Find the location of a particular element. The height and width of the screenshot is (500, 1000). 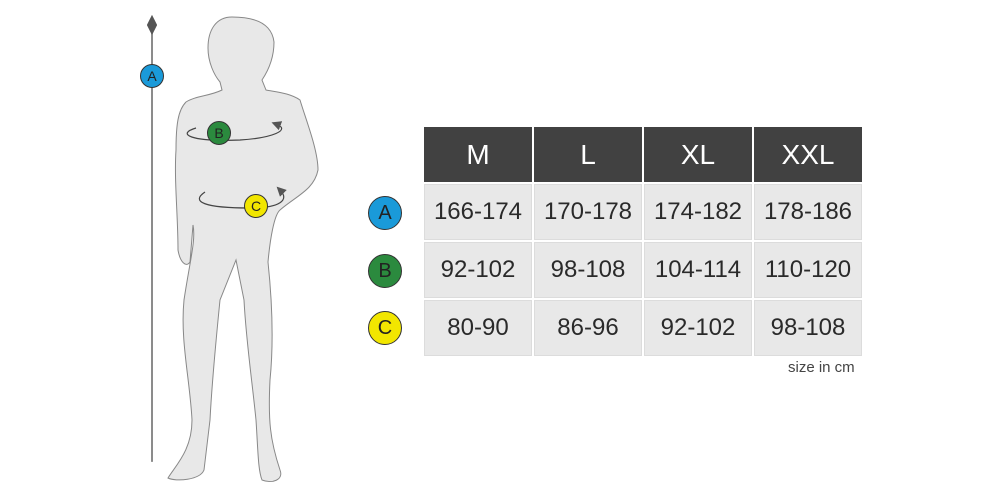

marker-c: C is located at coordinates (385, 328).